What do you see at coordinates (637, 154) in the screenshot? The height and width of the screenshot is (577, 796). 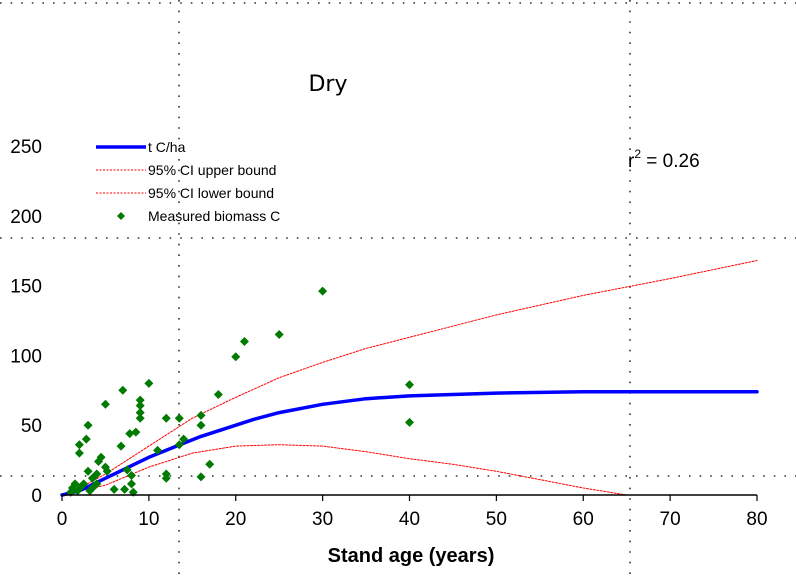 I see `r-squared-superscript: 2` at bounding box center [637, 154].